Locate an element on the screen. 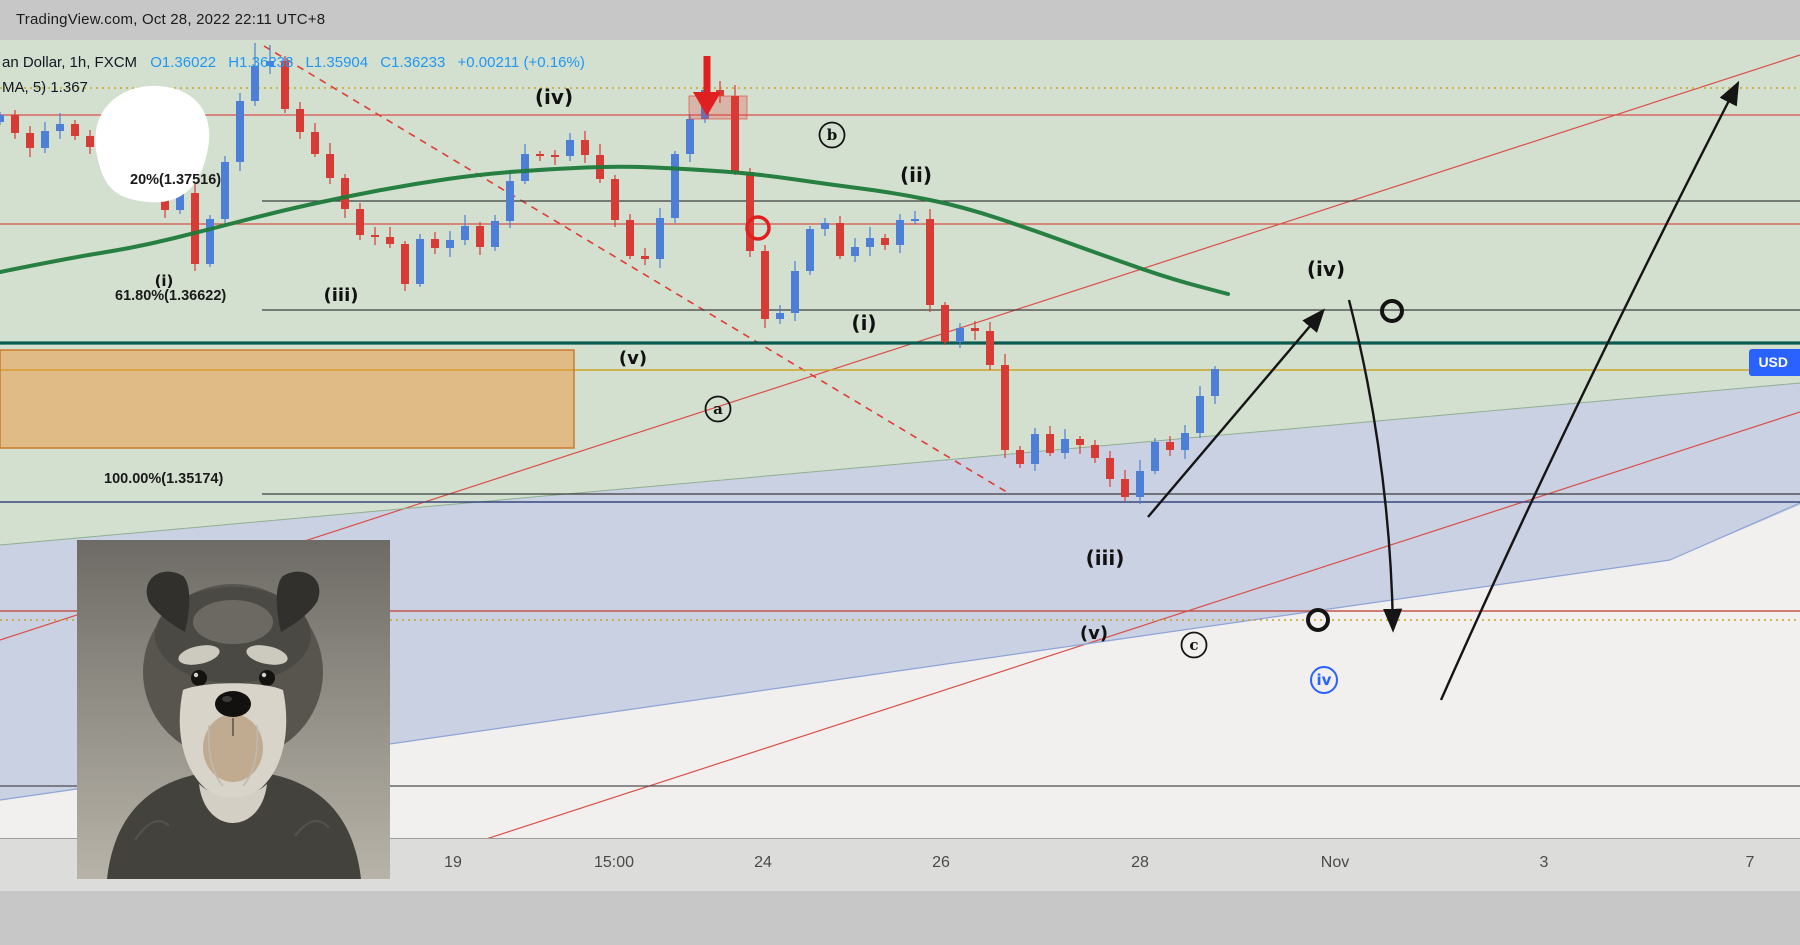 The height and width of the screenshot is (945, 1800). blue-iv-marker: iv is located at coordinates (1324, 680).